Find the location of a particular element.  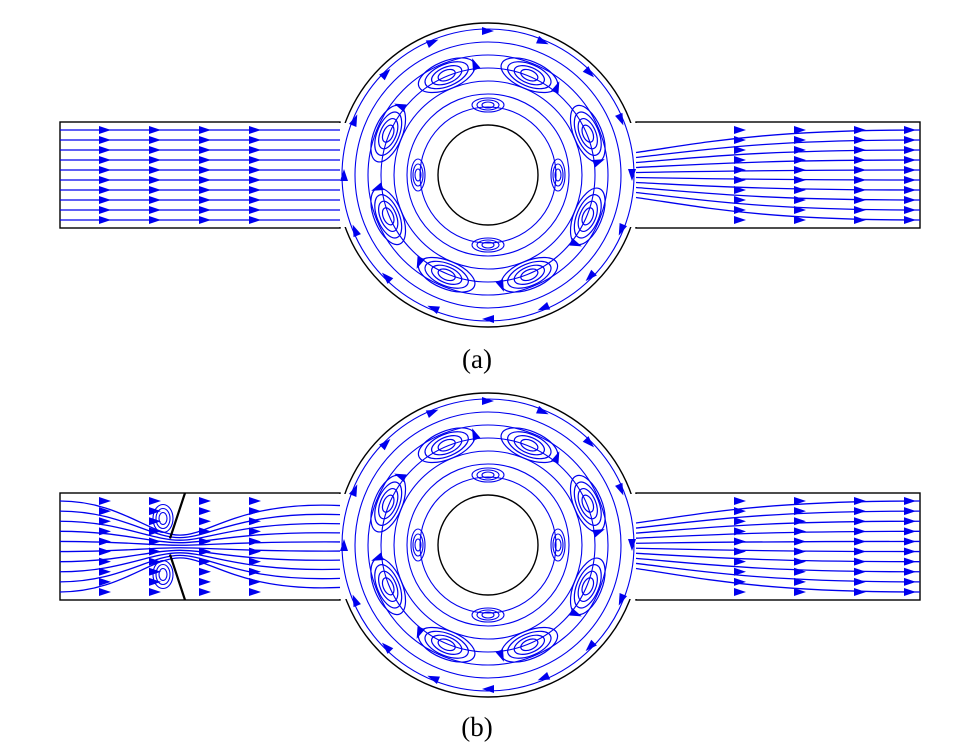

caption-b: (b) is located at coordinates (477, 727).